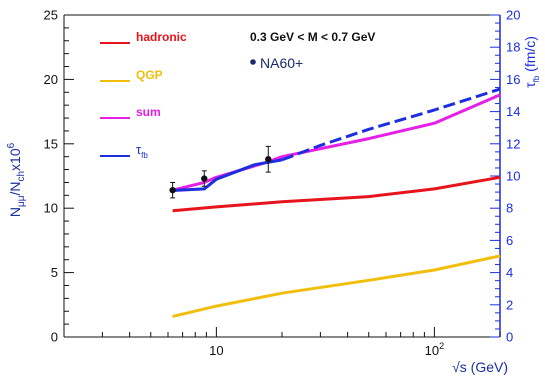 The width and height of the screenshot is (545, 379). Describe the element at coordinates (51, 15) in the screenshot. I see `y-tick-label: 25` at that location.